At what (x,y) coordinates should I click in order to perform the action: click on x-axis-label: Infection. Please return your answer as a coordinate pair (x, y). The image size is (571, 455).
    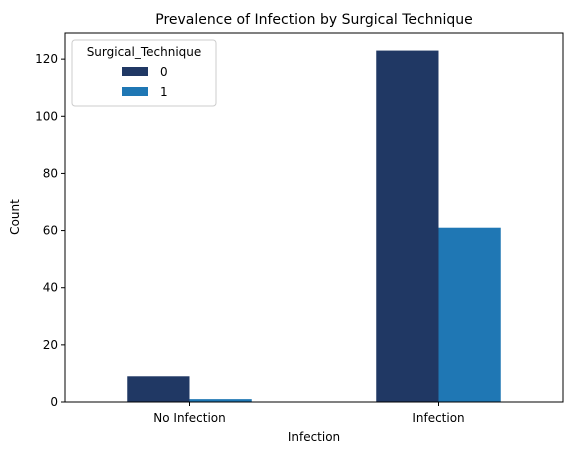
    Looking at the image, I should click on (314, 437).